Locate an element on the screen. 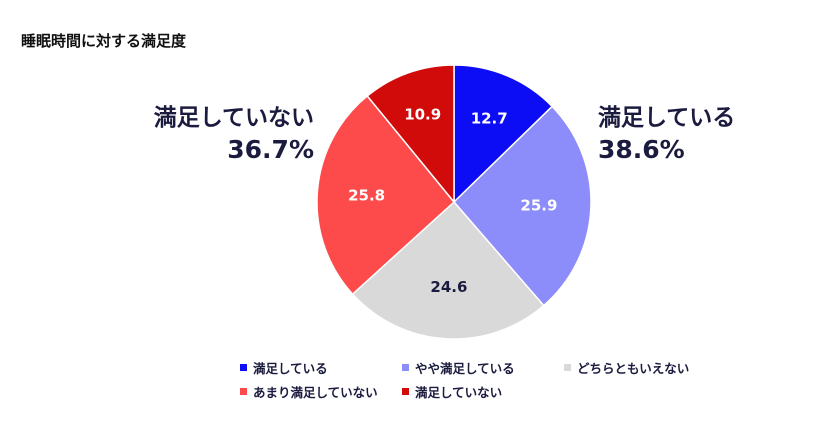 Image resolution: width=840 pixels, height=431 pixels. callout-not-satisfied: 満足していない 36.7% is located at coordinates (234, 134).